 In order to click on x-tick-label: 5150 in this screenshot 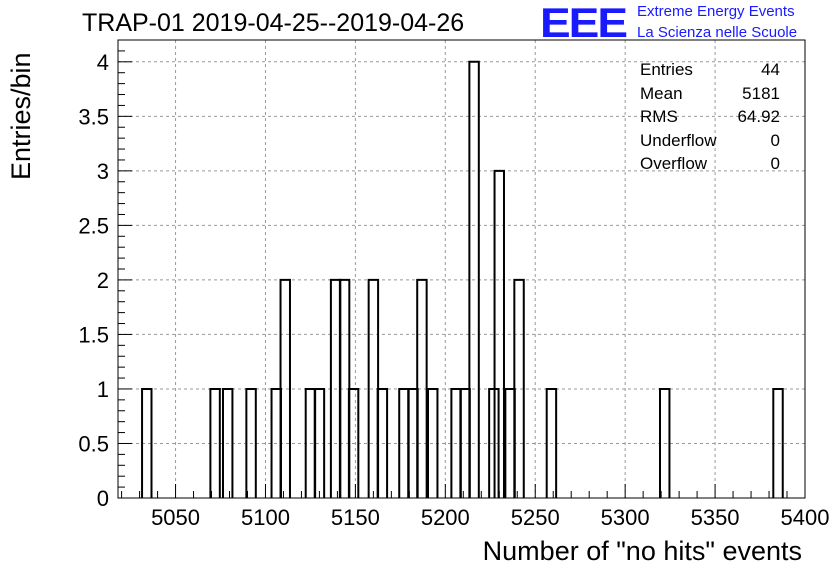, I will do `click(355, 517)`.